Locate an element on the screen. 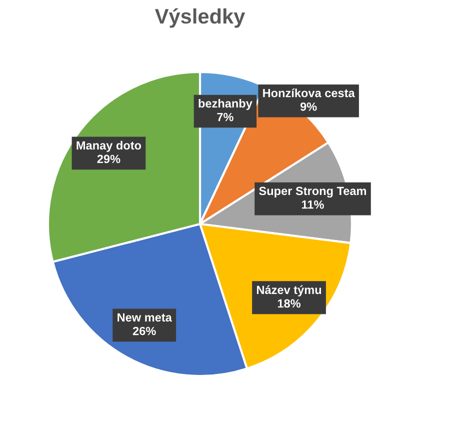 The height and width of the screenshot is (437, 456). data-label: 9% is located at coordinates (308, 106).